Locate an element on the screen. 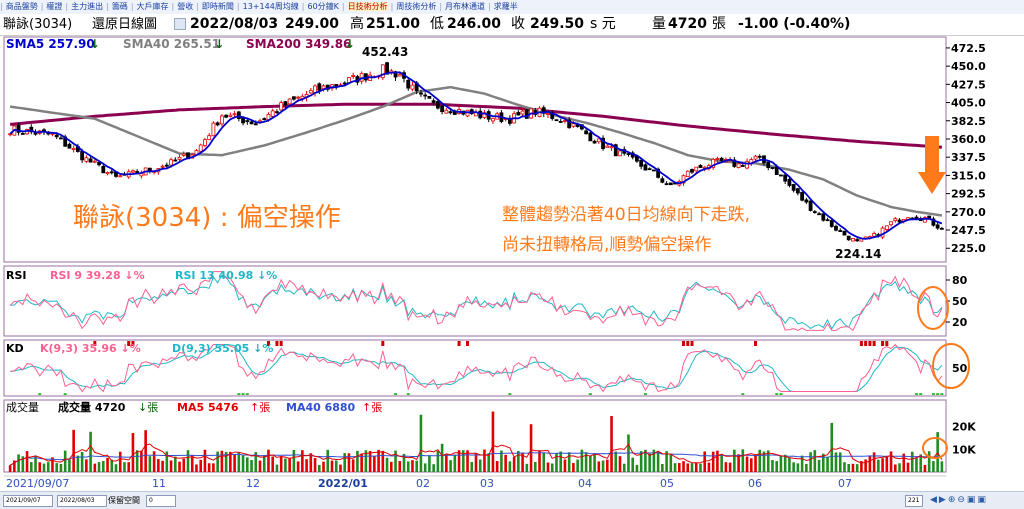 This screenshot has height=509, width=1024. nav-item-6: 即時新聞 is located at coordinates (217, 6).